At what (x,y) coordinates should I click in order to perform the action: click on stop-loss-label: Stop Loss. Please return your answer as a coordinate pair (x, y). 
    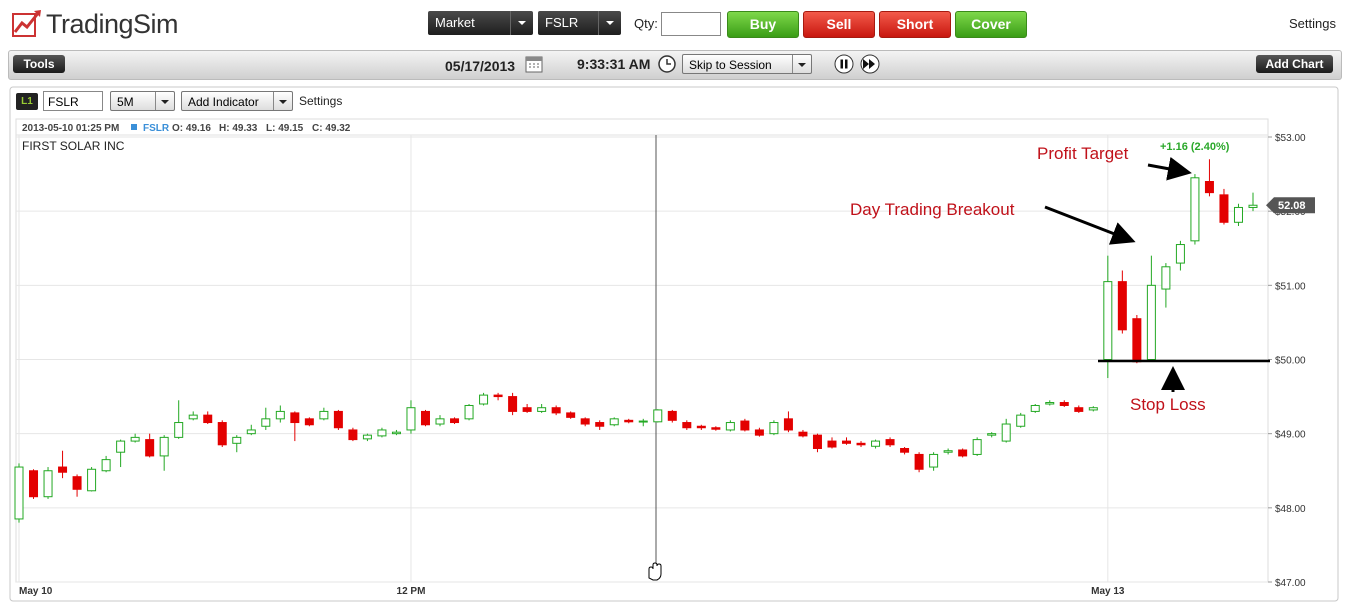
    Looking at the image, I should click on (1168, 404).